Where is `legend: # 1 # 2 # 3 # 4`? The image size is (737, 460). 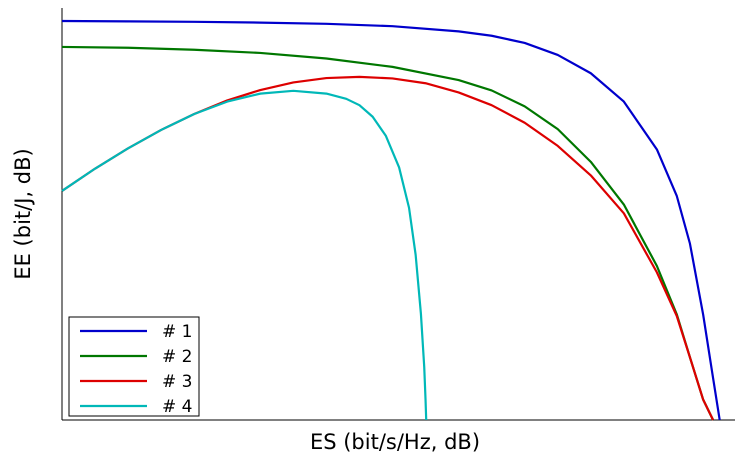
legend: # 1 # 2 # 3 # 4 is located at coordinates (134, 366).